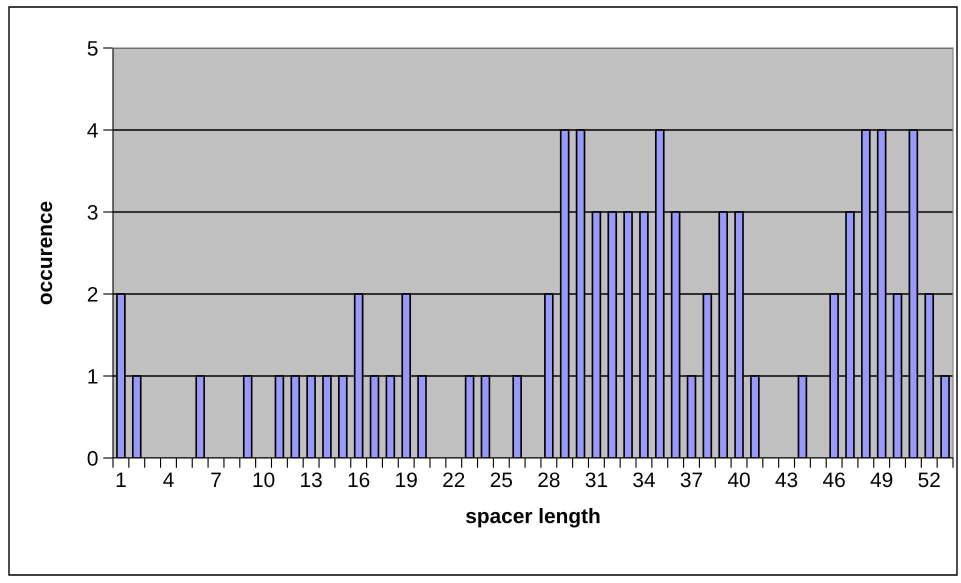 The image size is (961, 583). What do you see at coordinates (644, 480) in the screenshot?
I see `x-tick-label: 34` at bounding box center [644, 480].